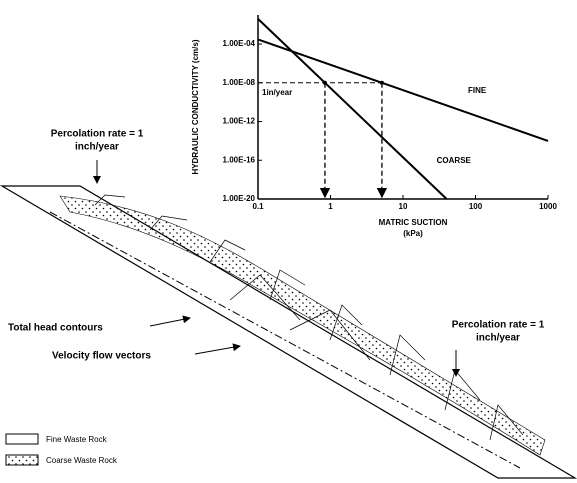 The image size is (577, 483). Describe the element at coordinates (403, 206) in the screenshot. I see `x-tick-label: 10` at that location.